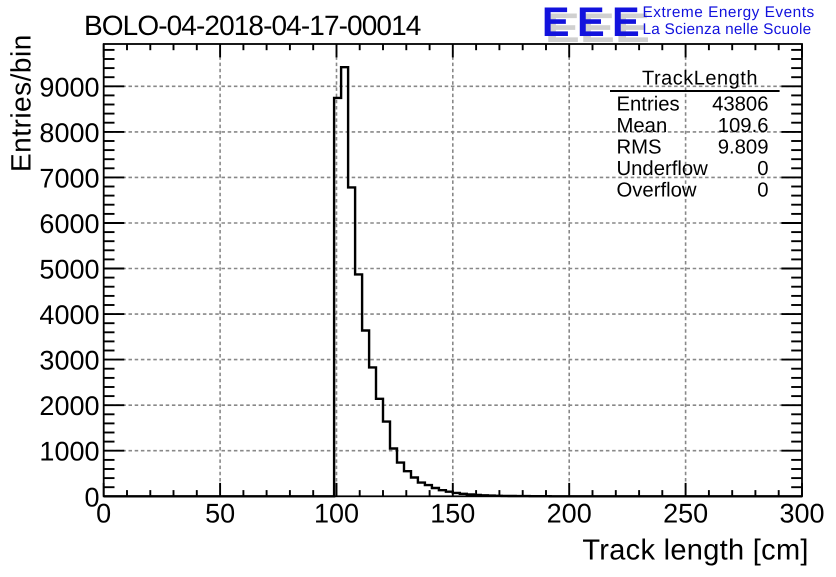 This screenshot has width=836, height=577. What do you see at coordinates (21, 103) in the screenshot?
I see `svg-text: Entries/bin` at bounding box center [21, 103].